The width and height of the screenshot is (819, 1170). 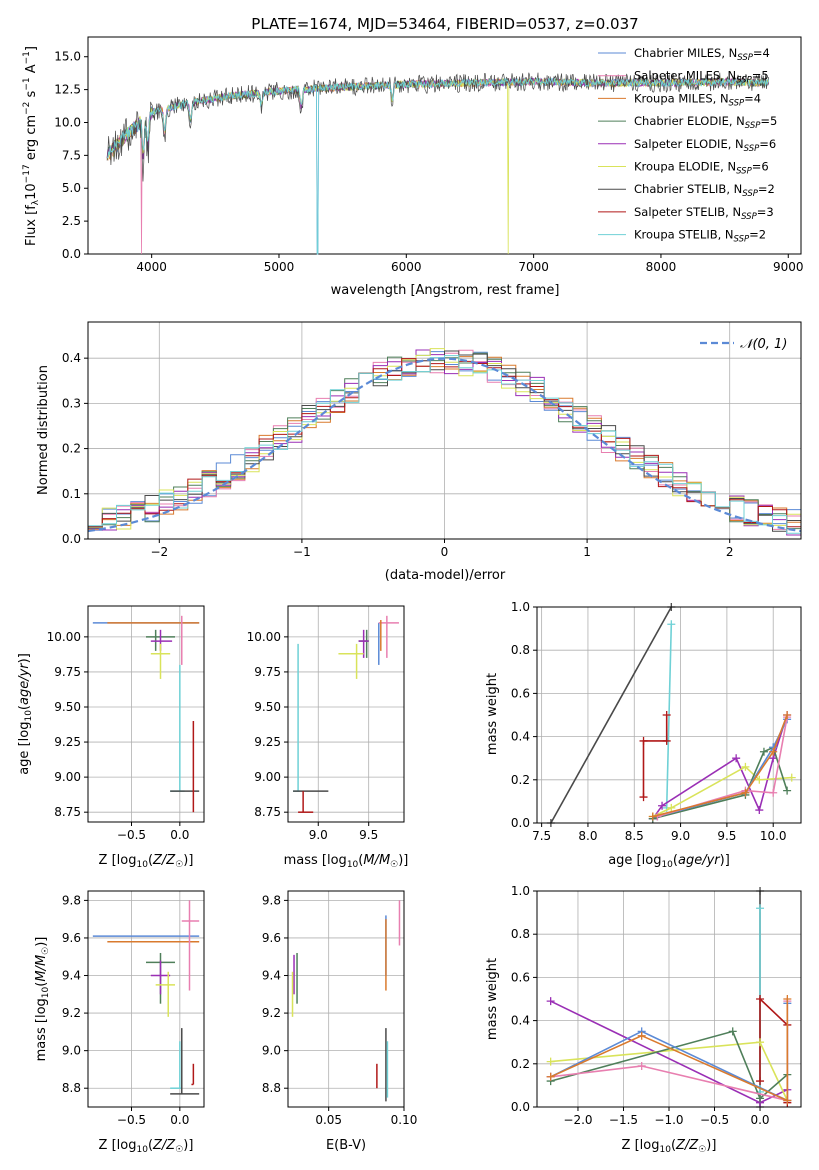 What do you see at coordinates (533, 267) in the screenshot?
I see `spectrum-xtick-label: 7000` at bounding box center [533, 267].